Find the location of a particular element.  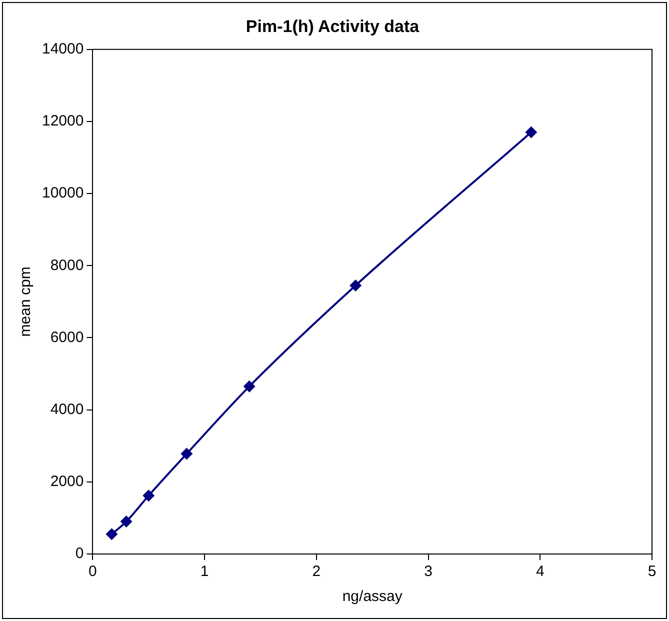

x-tick-label: 5 is located at coordinates (652, 571).